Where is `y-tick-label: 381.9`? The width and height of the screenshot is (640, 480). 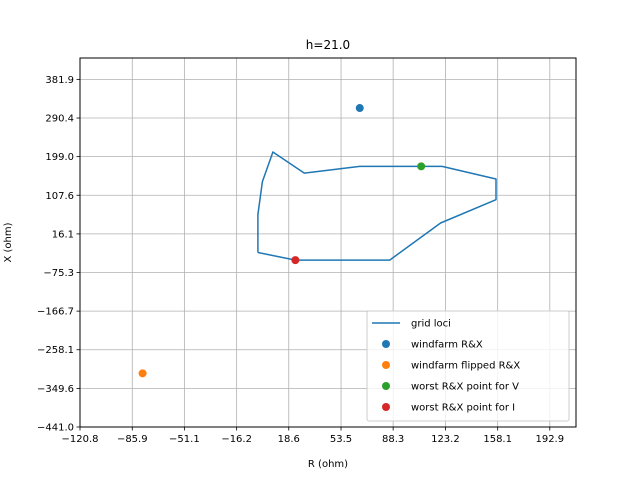
y-tick-label: 381.9 is located at coordinates (59, 80).